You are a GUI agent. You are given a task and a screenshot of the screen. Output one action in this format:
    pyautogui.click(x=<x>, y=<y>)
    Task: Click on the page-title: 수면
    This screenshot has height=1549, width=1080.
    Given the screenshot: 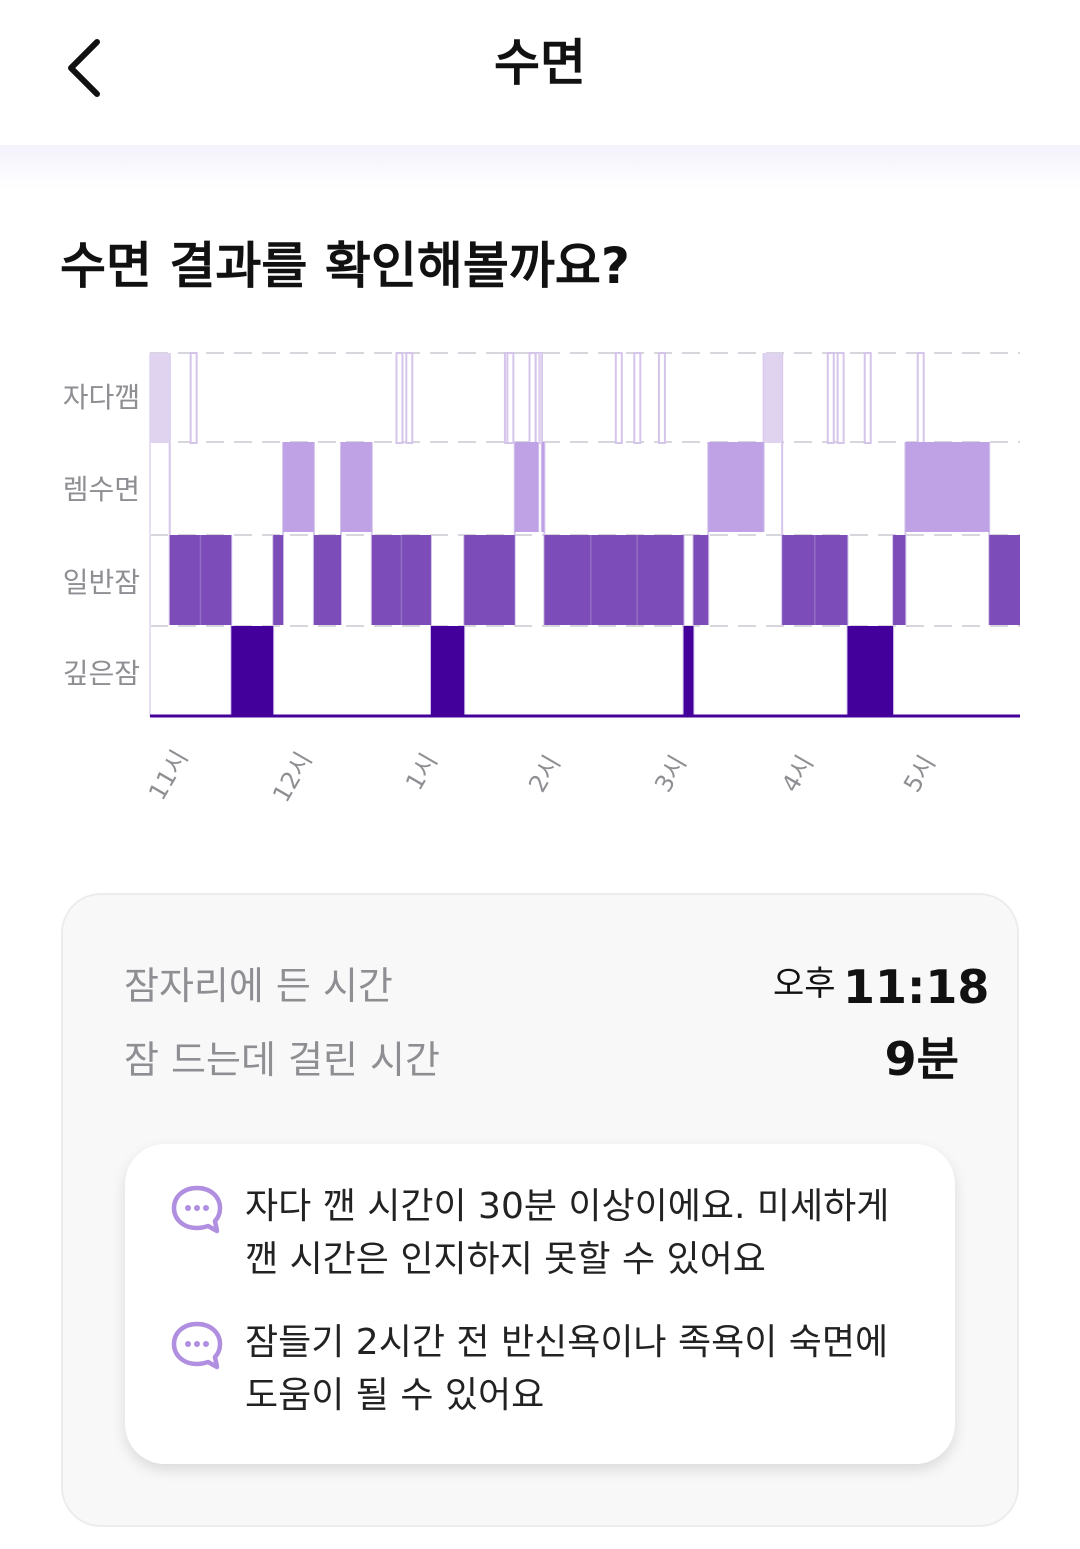 What is the action you would take?
    pyautogui.click(x=540, y=63)
    